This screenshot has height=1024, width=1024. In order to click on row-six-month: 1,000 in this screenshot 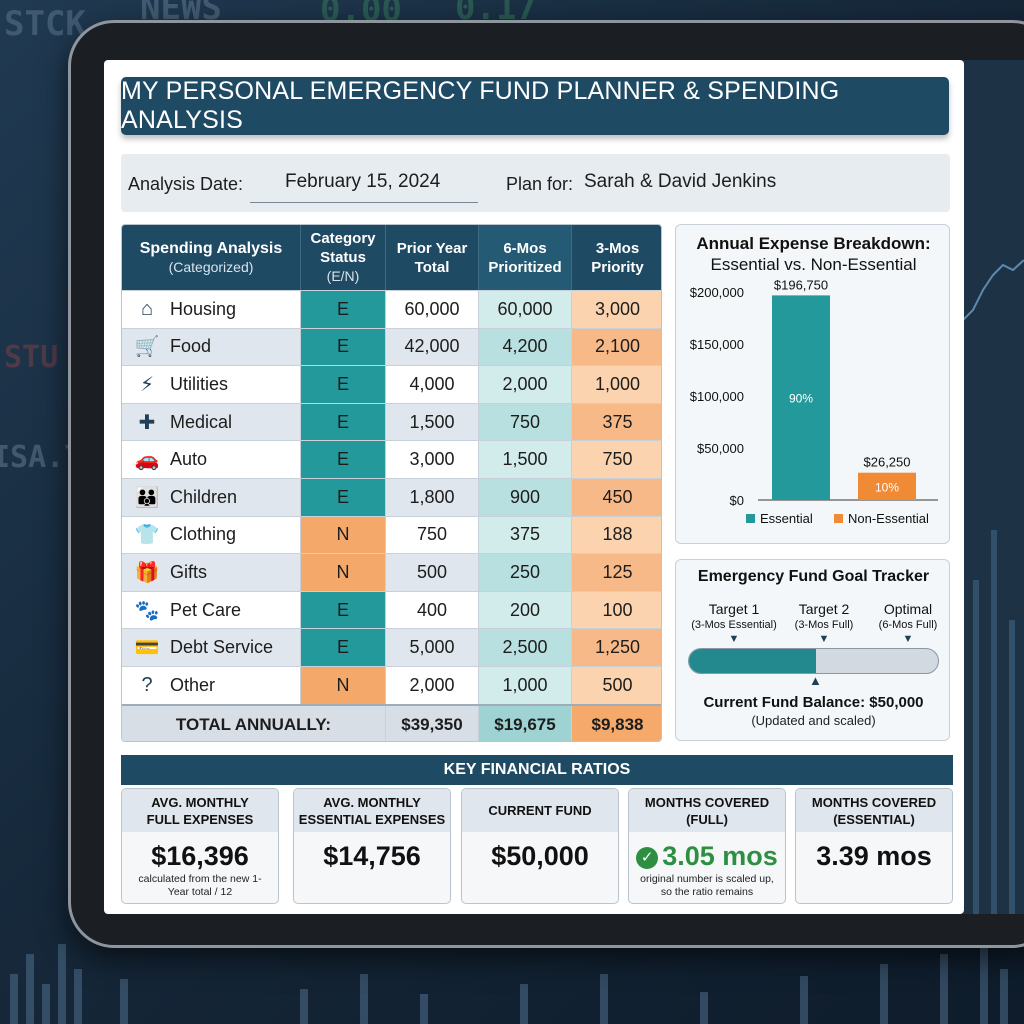, I will do `click(524, 685)`.